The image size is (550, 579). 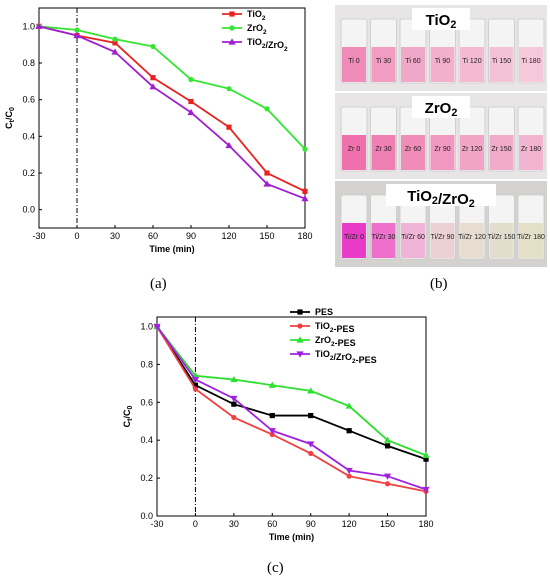 I want to click on vial-label: Zr 0, so click(x=354, y=149).